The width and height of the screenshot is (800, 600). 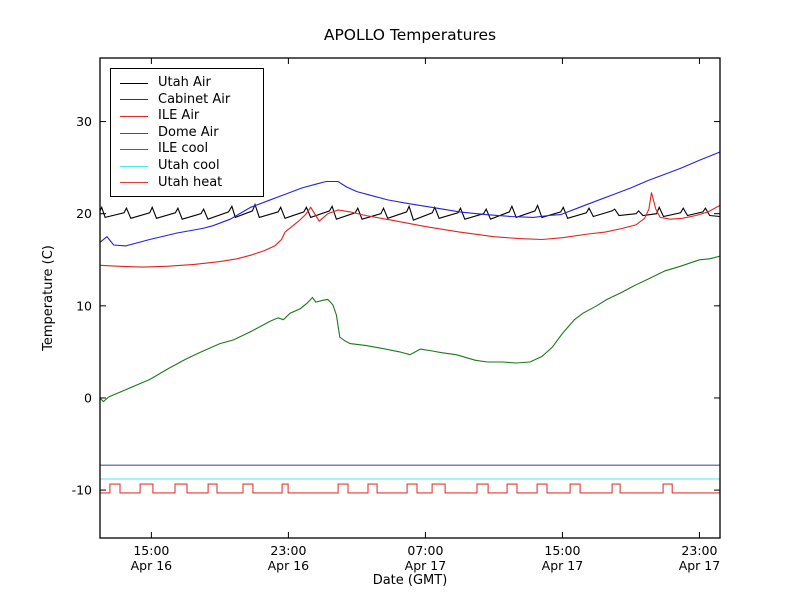 I want to click on legend-item-utah-air: Utah Air, so click(x=187, y=83).